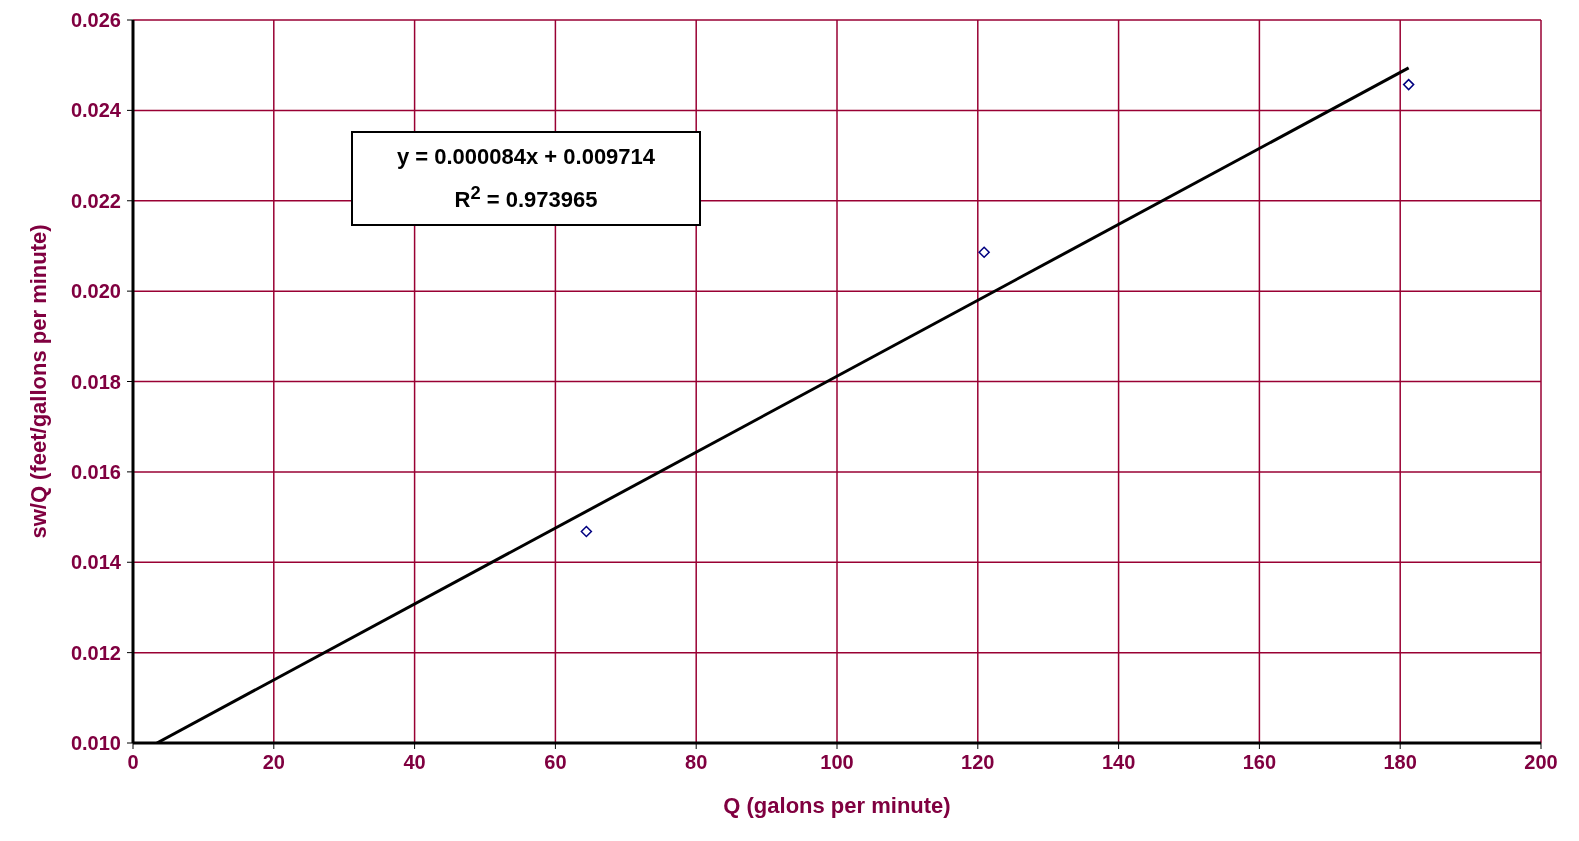 The height and width of the screenshot is (841, 1579). Describe the element at coordinates (95, 200) in the screenshot. I see `y-tick-label: 0.022` at that location.